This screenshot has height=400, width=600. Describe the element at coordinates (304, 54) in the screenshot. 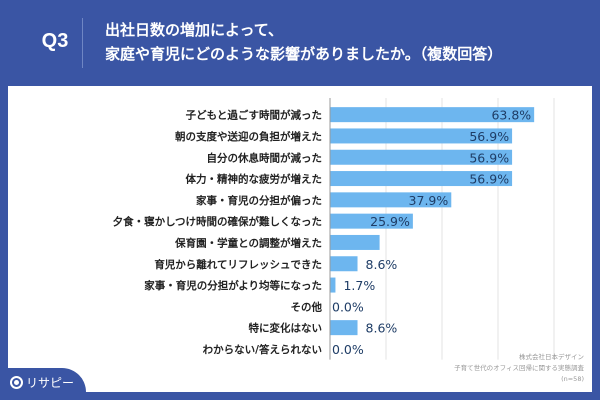

I see `title-line-2: 家庭や育児にどのような影響がありましたか。（複数回答）` at that location.